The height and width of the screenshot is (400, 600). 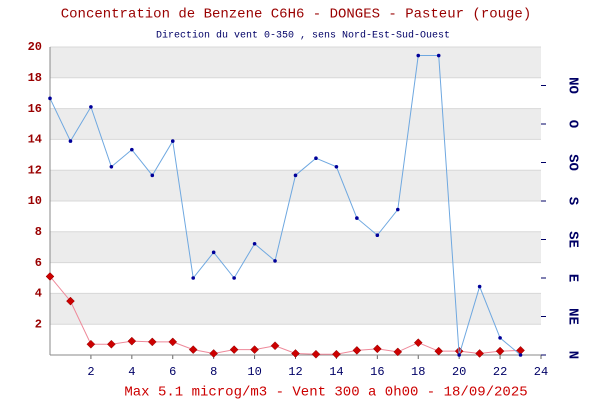 What do you see at coordinates (572, 278) in the screenshot?
I see `y2-tick-label: E` at bounding box center [572, 278].